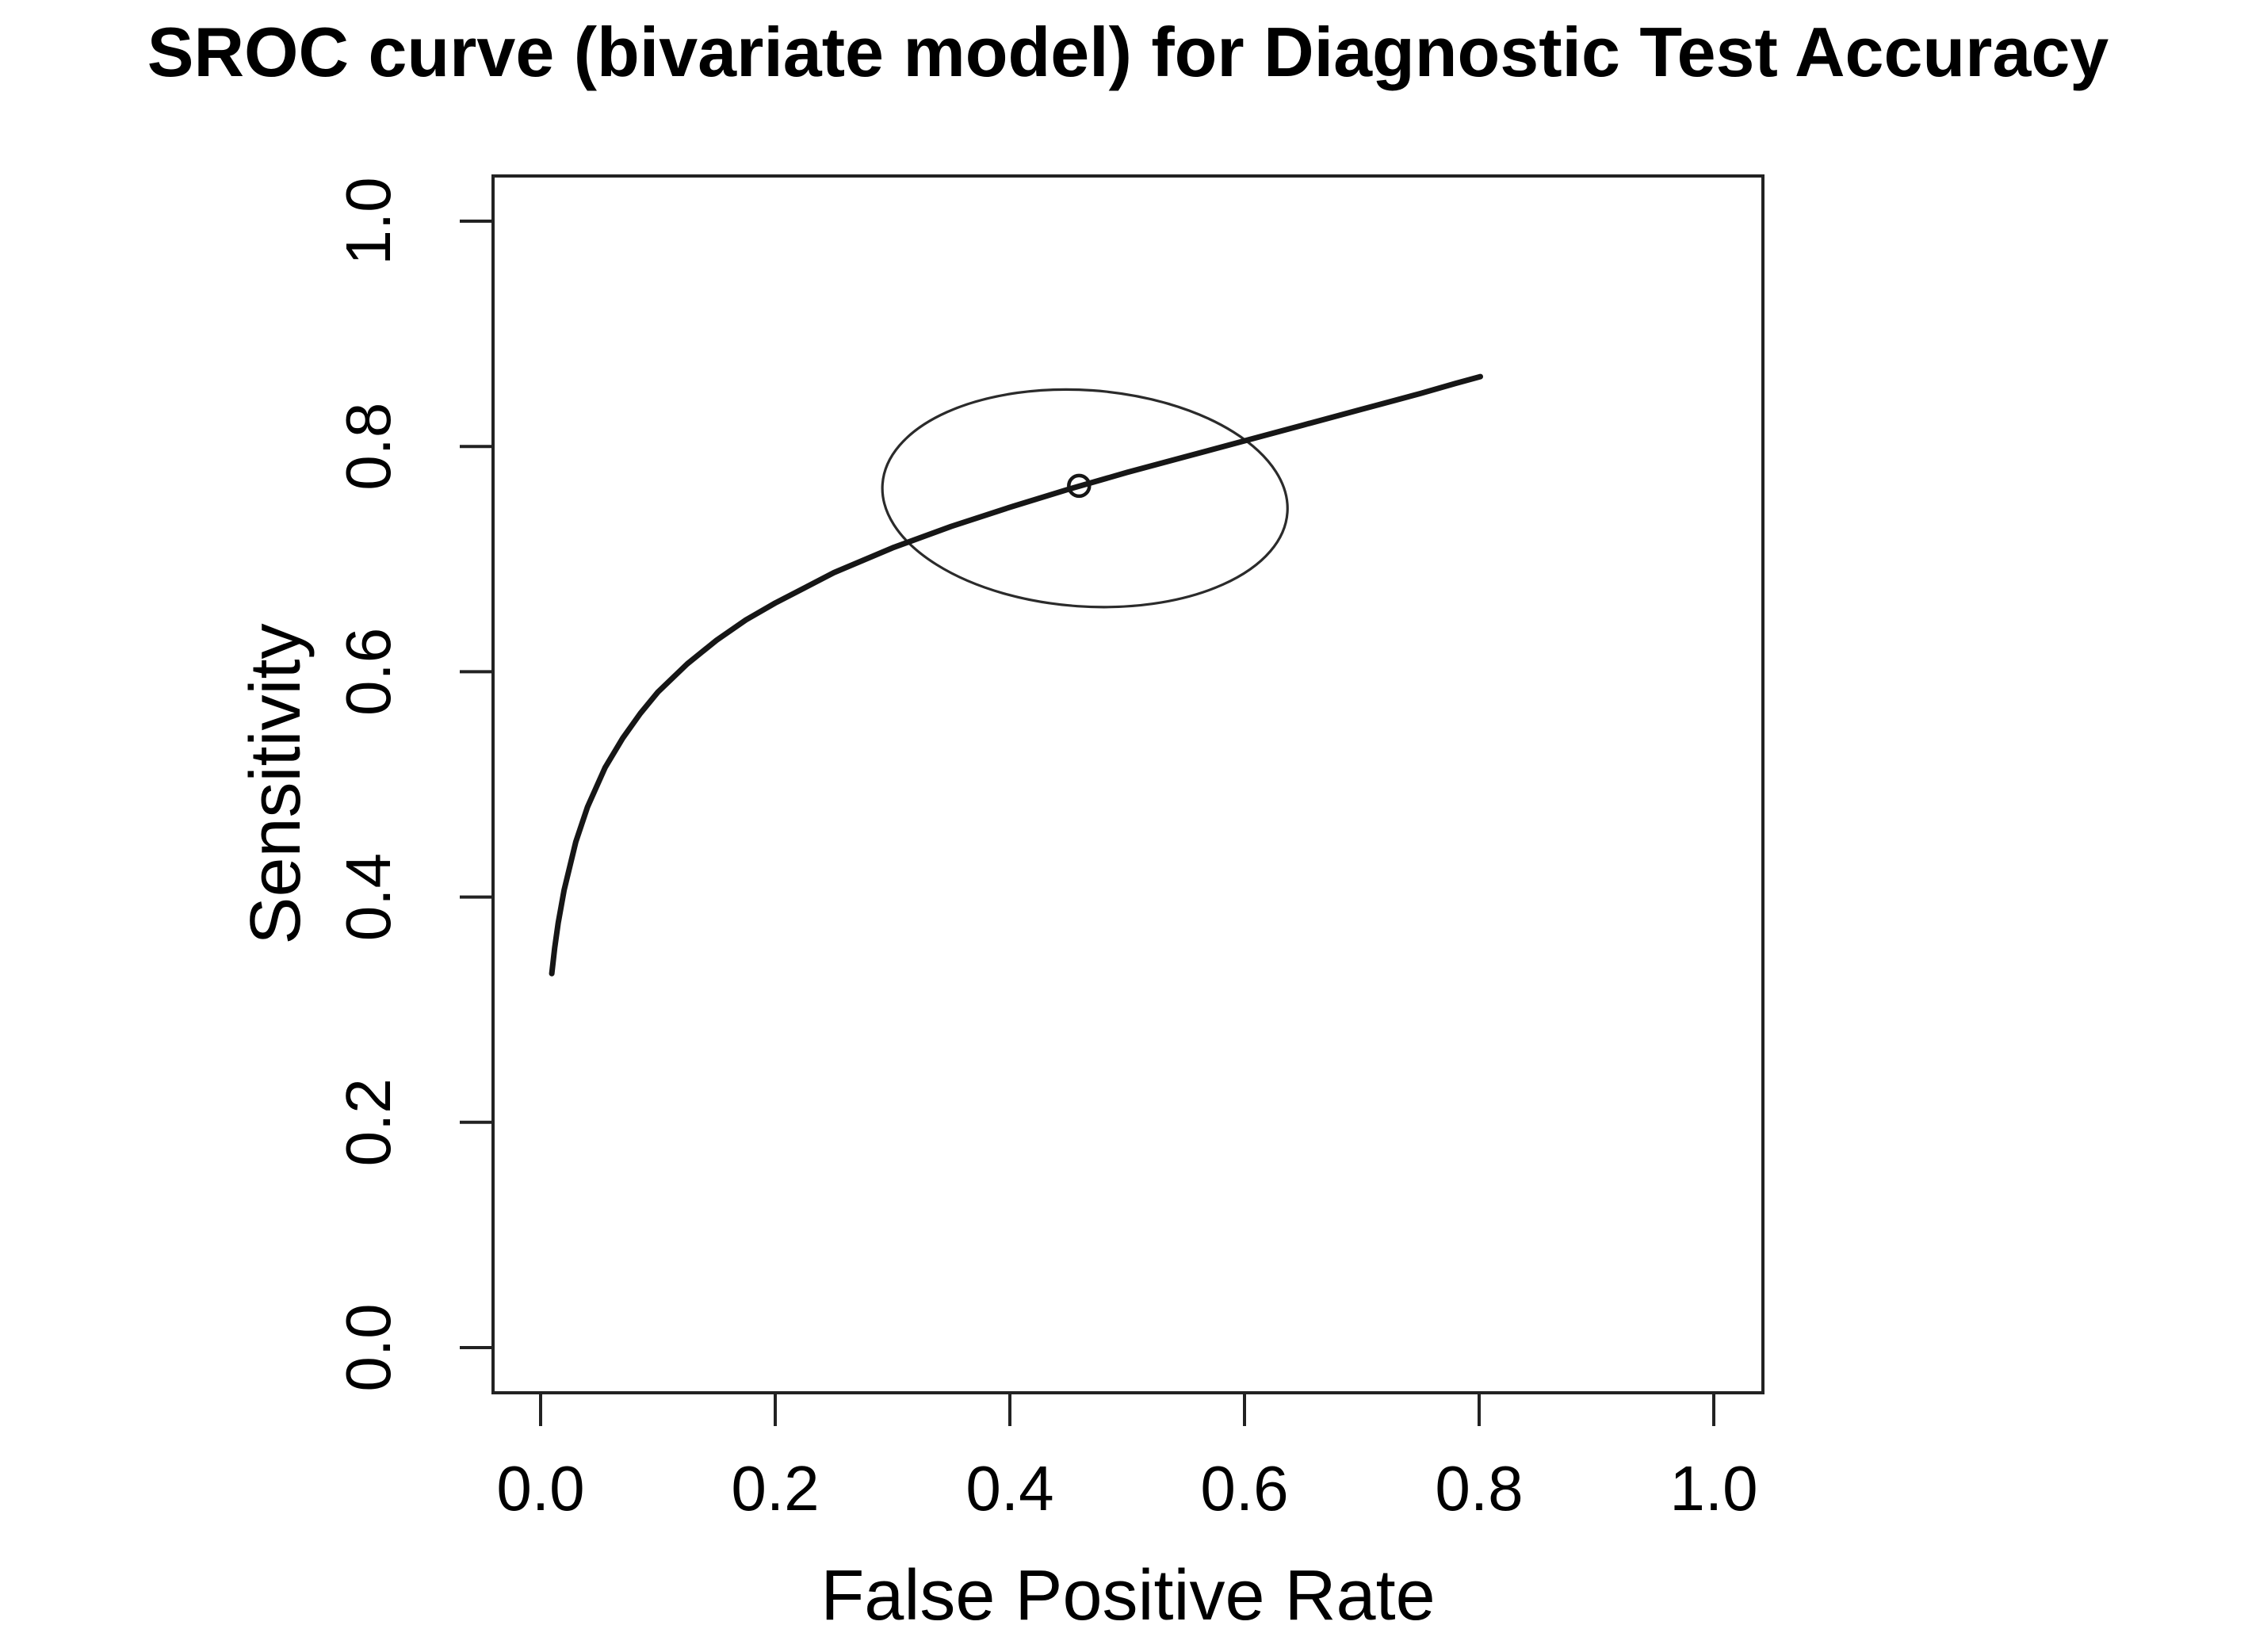 The image size is (2252, 1652). Describe the element at coordinates (1479, 1488) in the screenshot. I see `x-tick-label: 0.8` at that location.